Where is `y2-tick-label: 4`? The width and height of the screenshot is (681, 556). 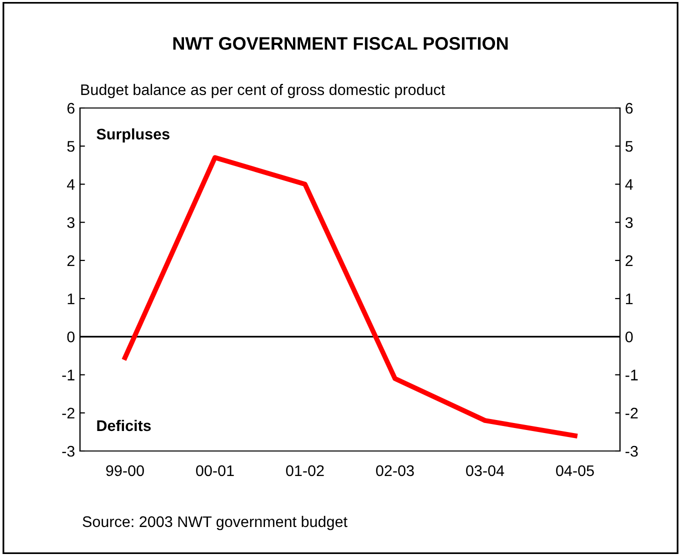
y2-tick-label: 4 is located at coordinates (629, 184).